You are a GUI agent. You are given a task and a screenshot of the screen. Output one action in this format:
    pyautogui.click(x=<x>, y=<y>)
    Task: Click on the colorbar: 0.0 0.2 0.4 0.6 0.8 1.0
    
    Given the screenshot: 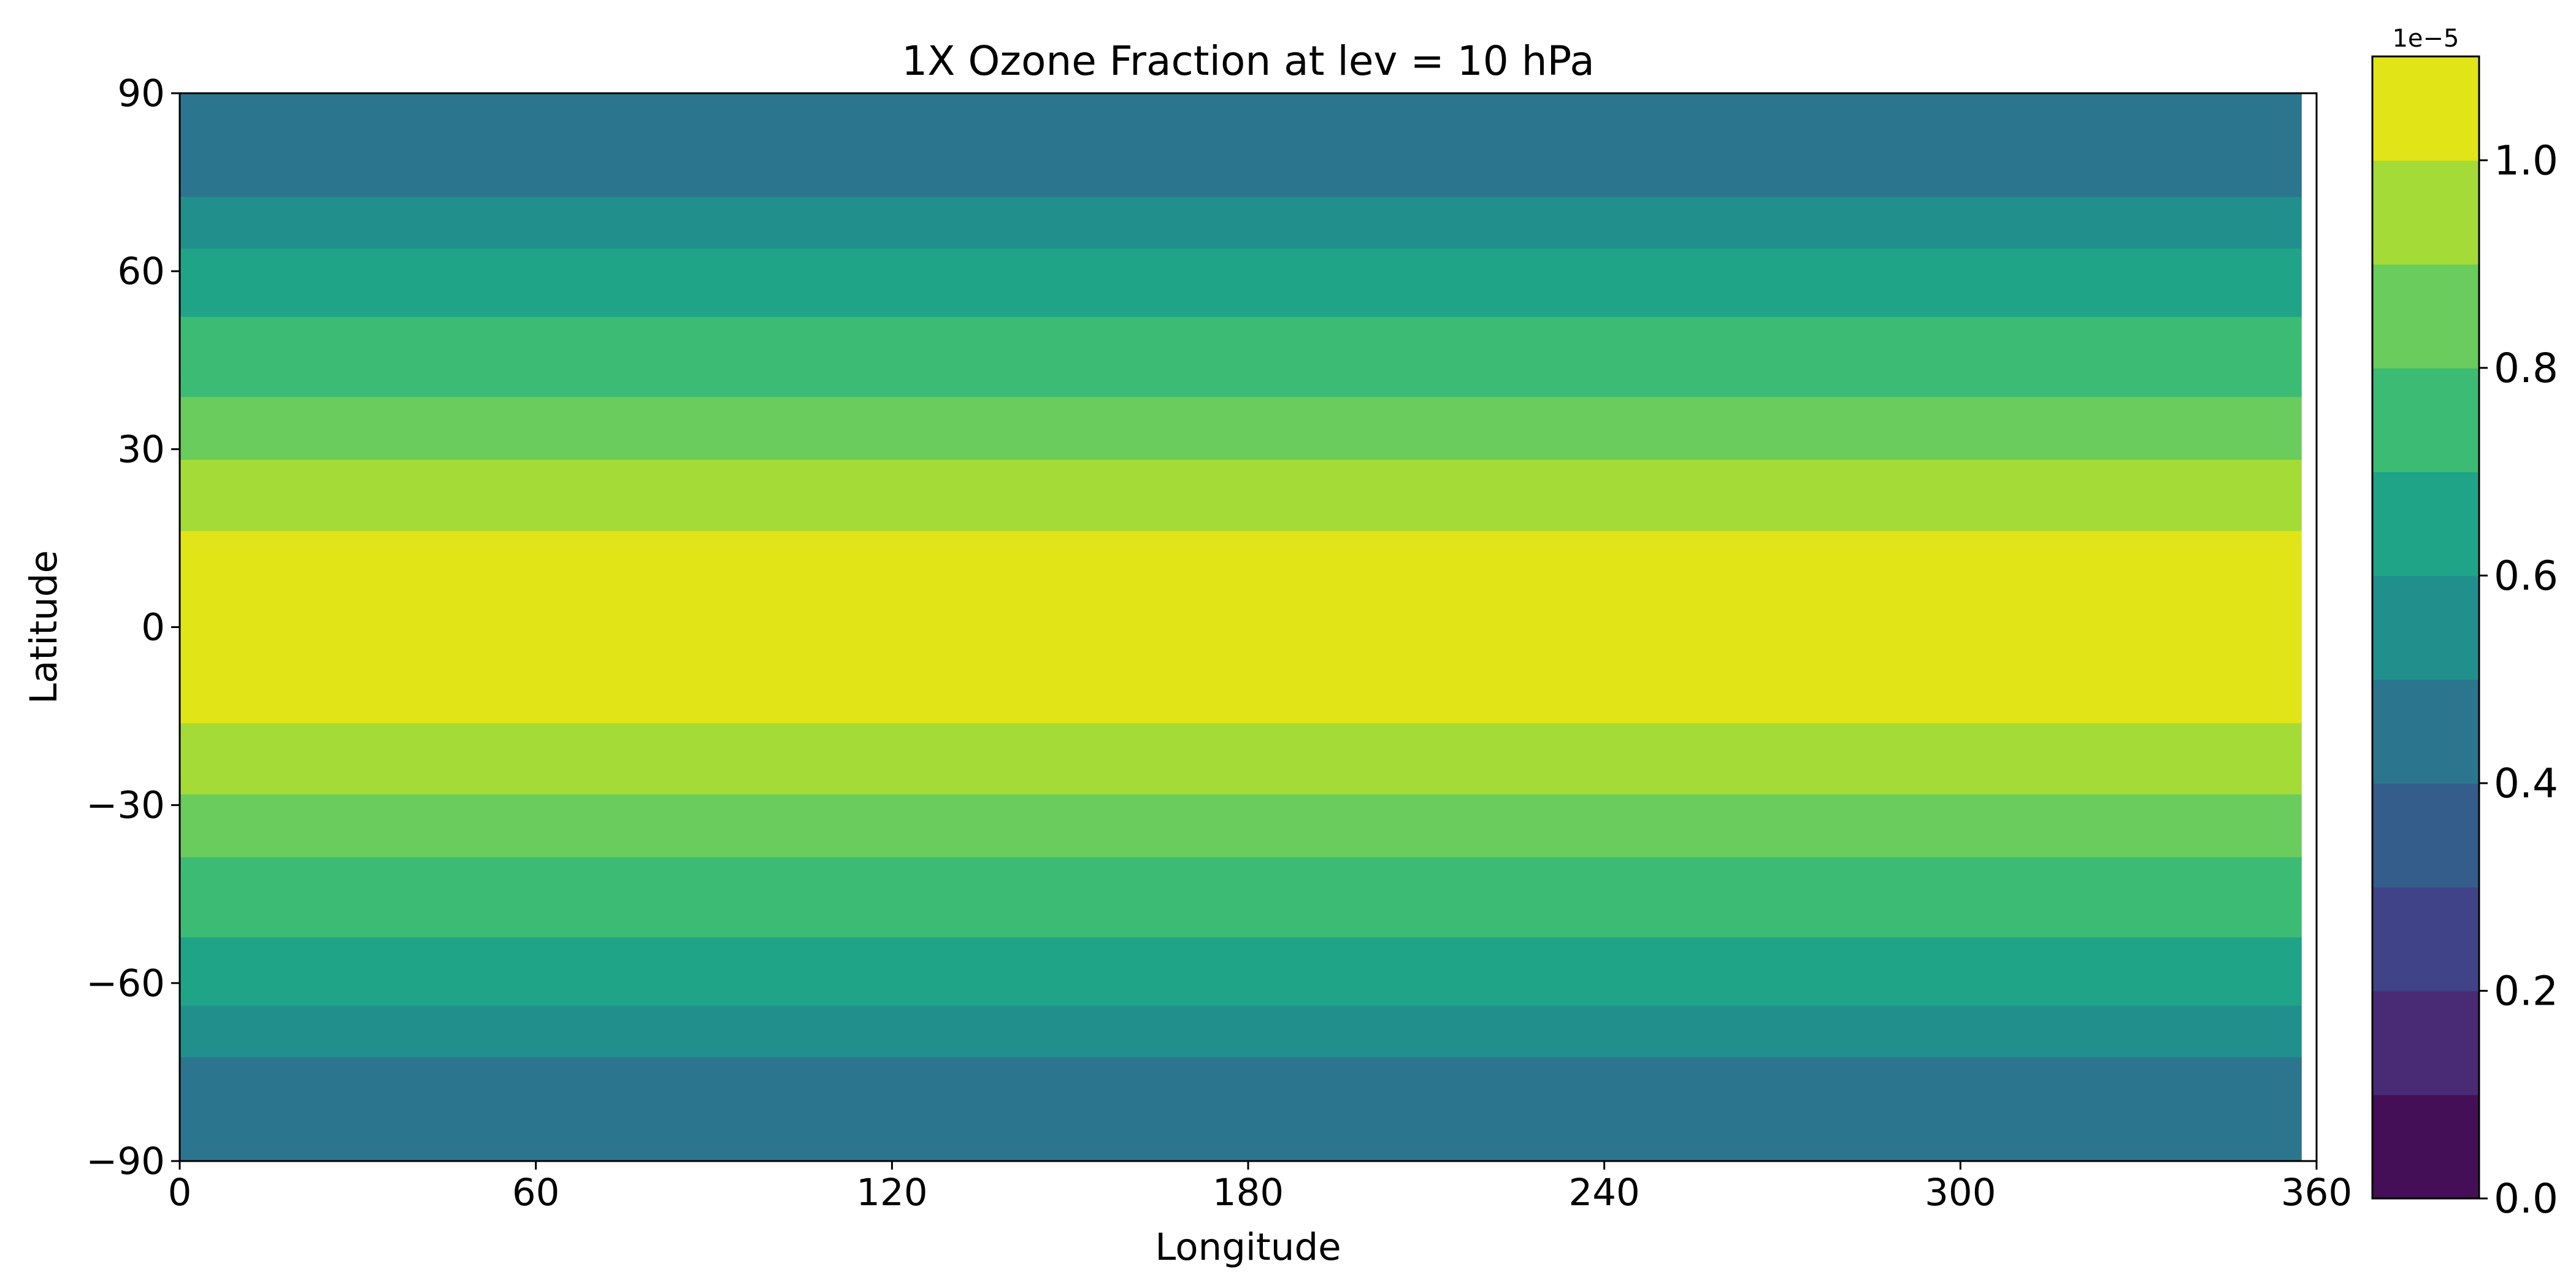 What is the action you would take?
    pyautogui.click(x=2464, y=638)
    